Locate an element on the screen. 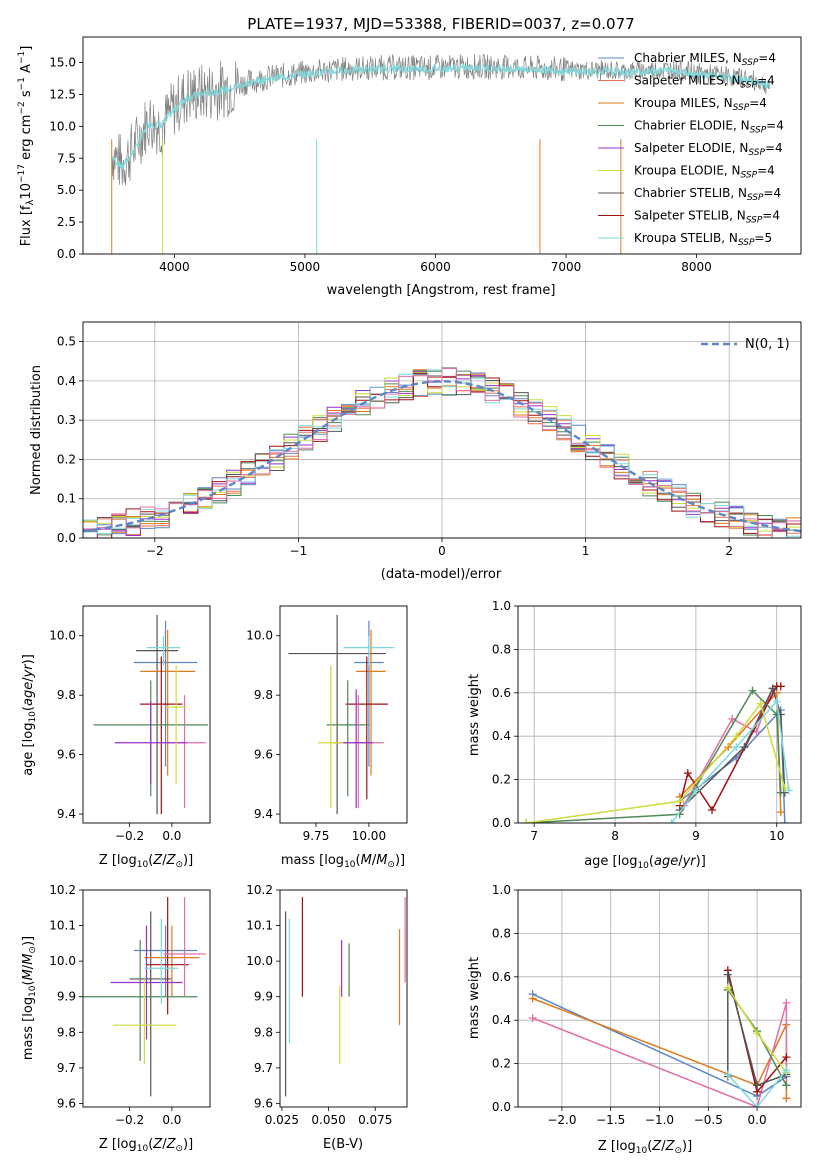 Image resolution: width=819 pixels, height=1170 pixels. y-tick-label: 12.5 is located at coordinates (62, 94).